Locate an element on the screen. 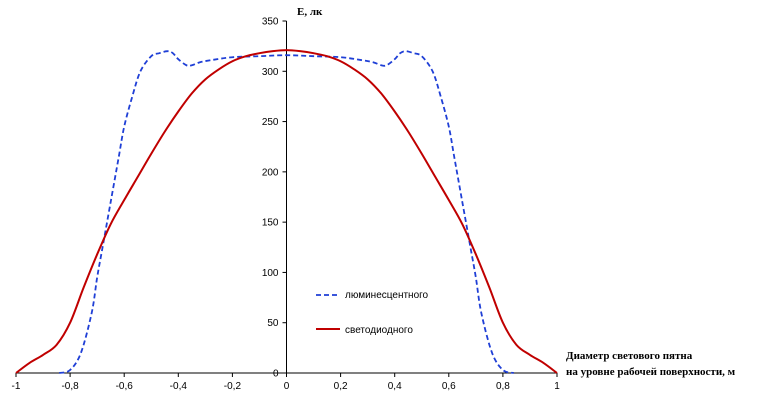 The height and width of the screenshot is (402, 766). x-tick-label: -0,4 is located at coordinates (179, 386).